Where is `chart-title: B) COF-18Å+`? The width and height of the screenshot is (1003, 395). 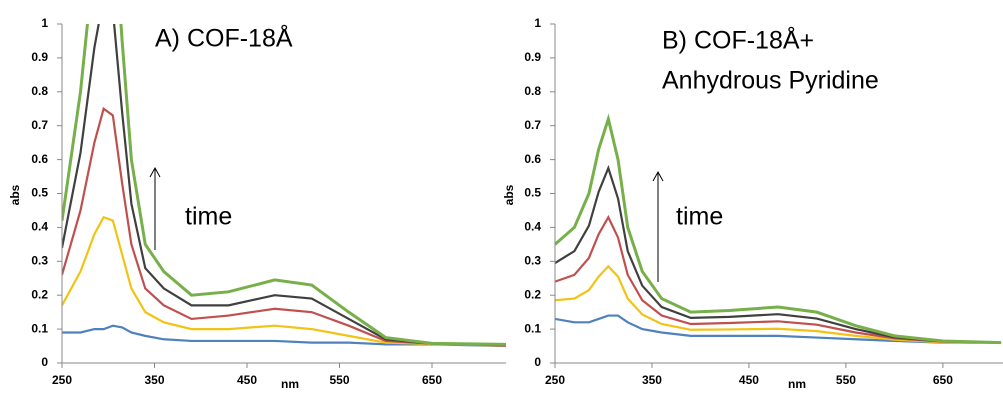
chart-title: B) COF-18Å+ is located at coordinates (738, 40).